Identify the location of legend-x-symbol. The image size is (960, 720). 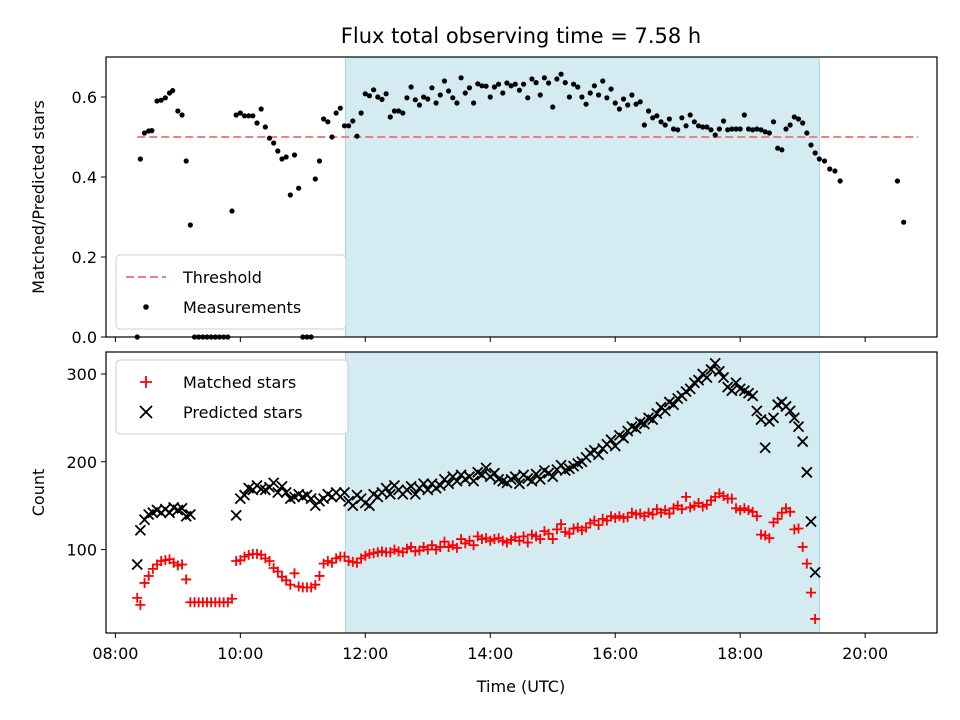
(146, 412).